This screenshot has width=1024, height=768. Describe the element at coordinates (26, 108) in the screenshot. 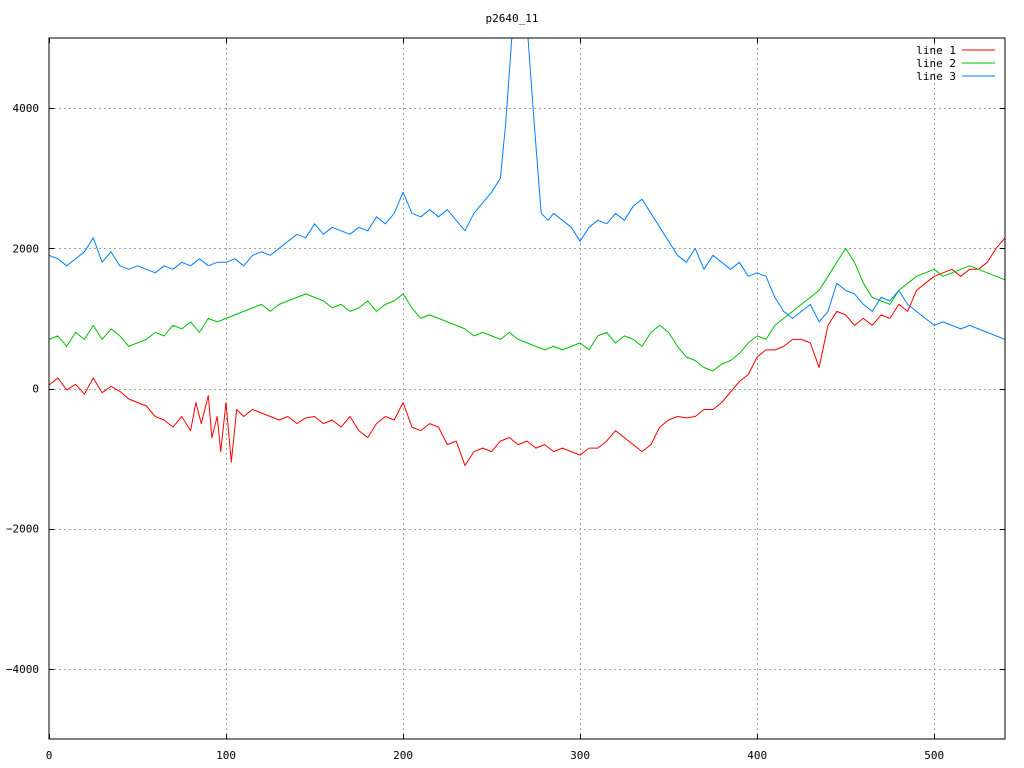

I see `y-tick-label: 4000` at that location.